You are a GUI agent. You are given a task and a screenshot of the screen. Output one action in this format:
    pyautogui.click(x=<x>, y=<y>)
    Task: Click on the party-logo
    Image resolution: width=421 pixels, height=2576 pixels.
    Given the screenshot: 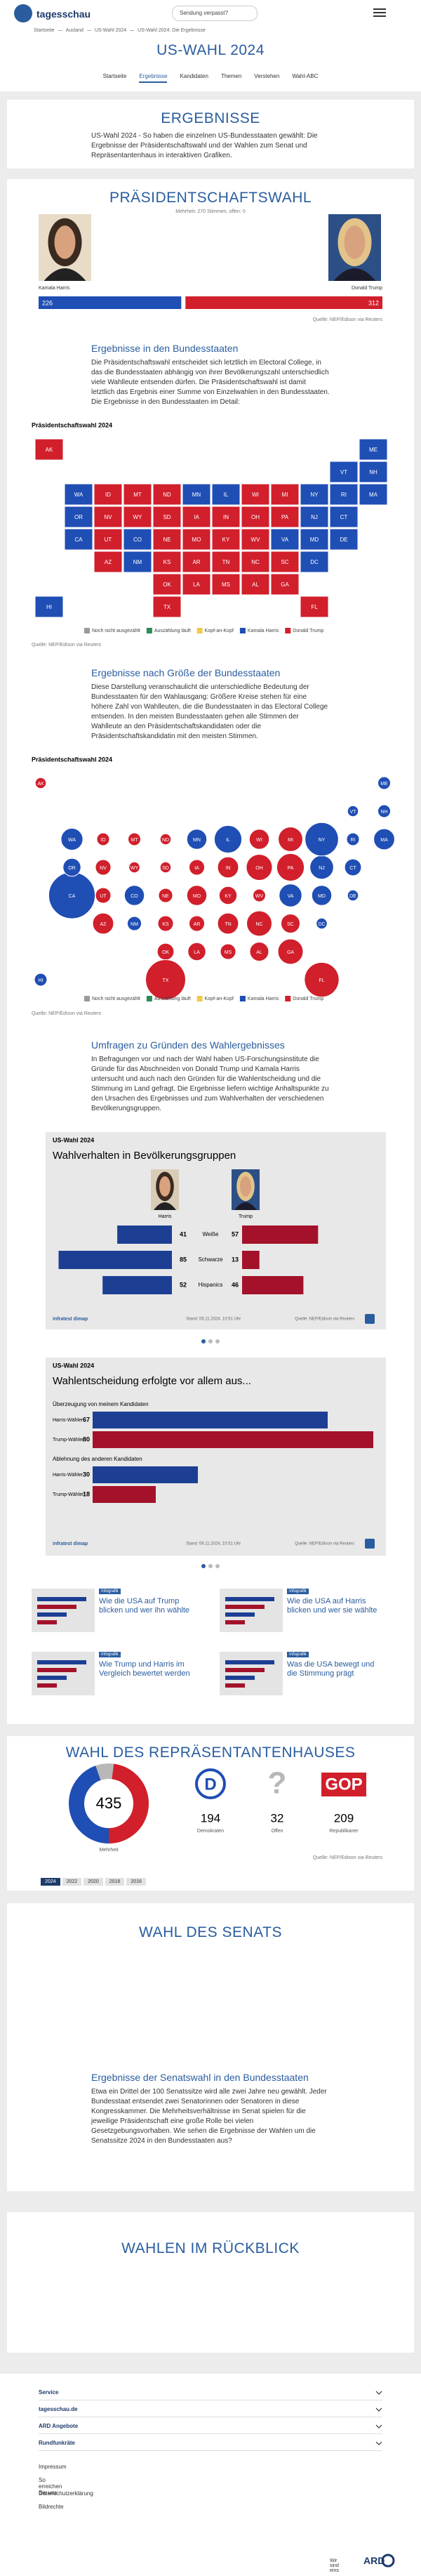 What is the action you would take?
    pyautogui.click(x=210, y=1783)
    